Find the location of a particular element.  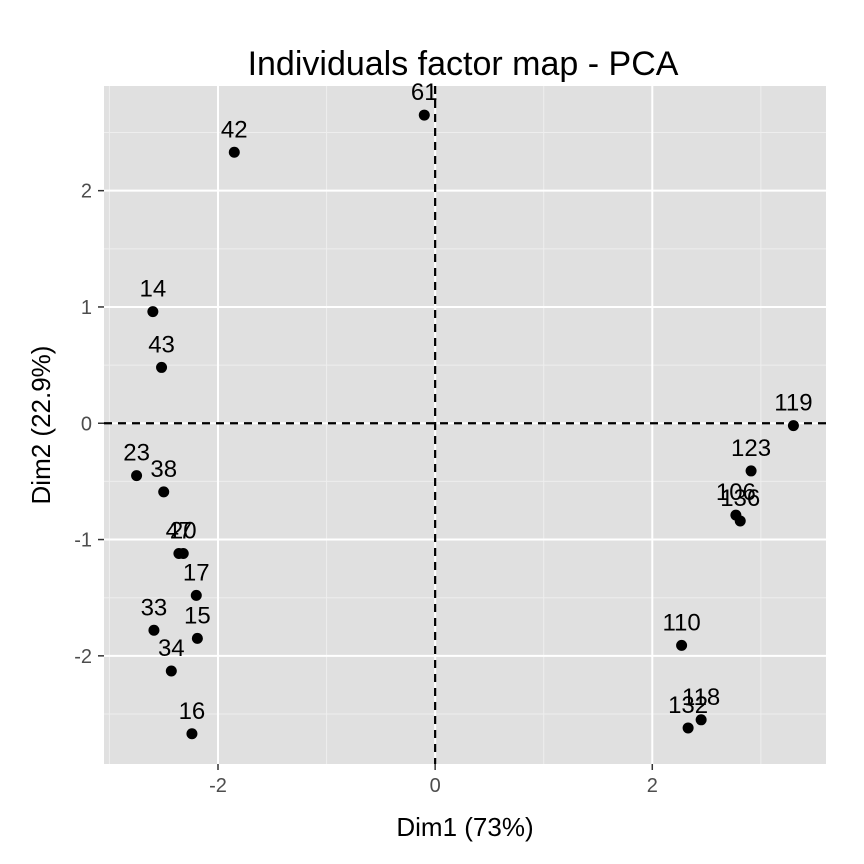

point-label: 61 is located at coordinates (424, 92).